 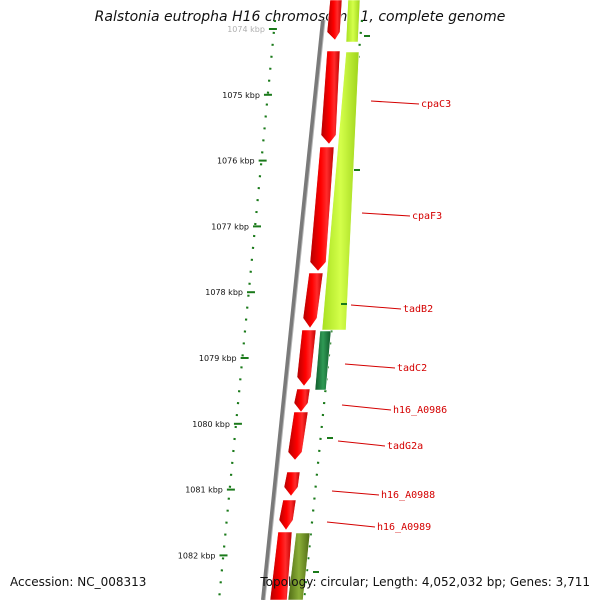 What do you see at coordinates (405, 446) in the screenshot?
I see `gene-label: tadG2a` at bounding box center [405, 446].